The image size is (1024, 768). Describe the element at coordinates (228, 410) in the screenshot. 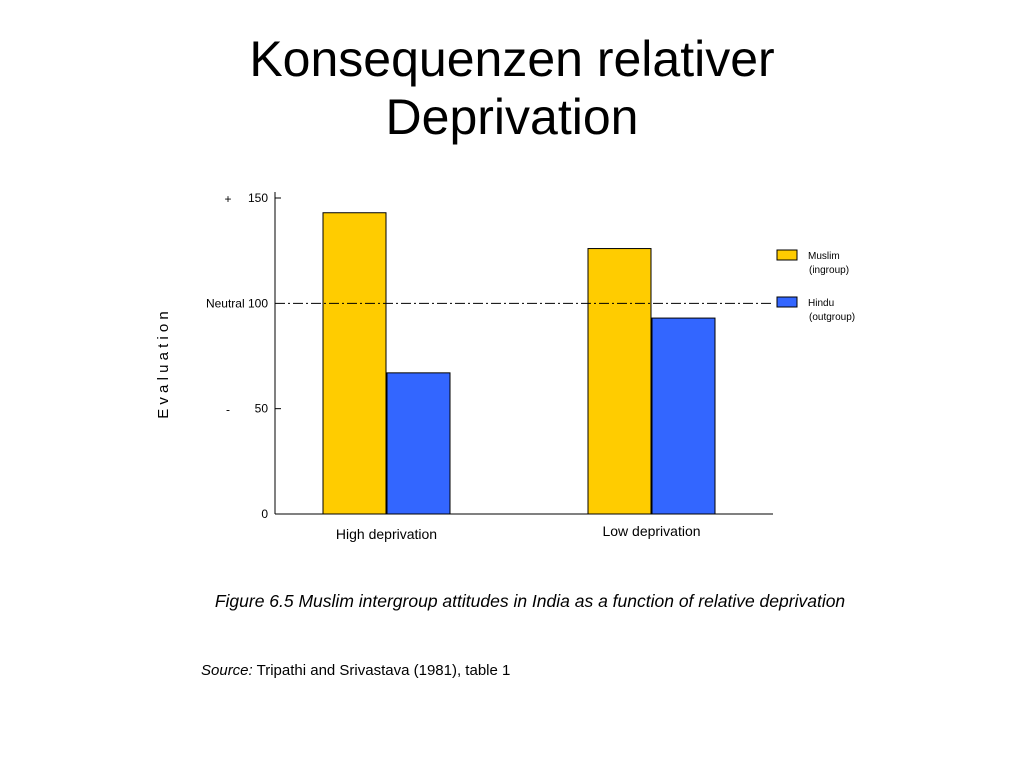

I see `minus-marker: -` at that location.